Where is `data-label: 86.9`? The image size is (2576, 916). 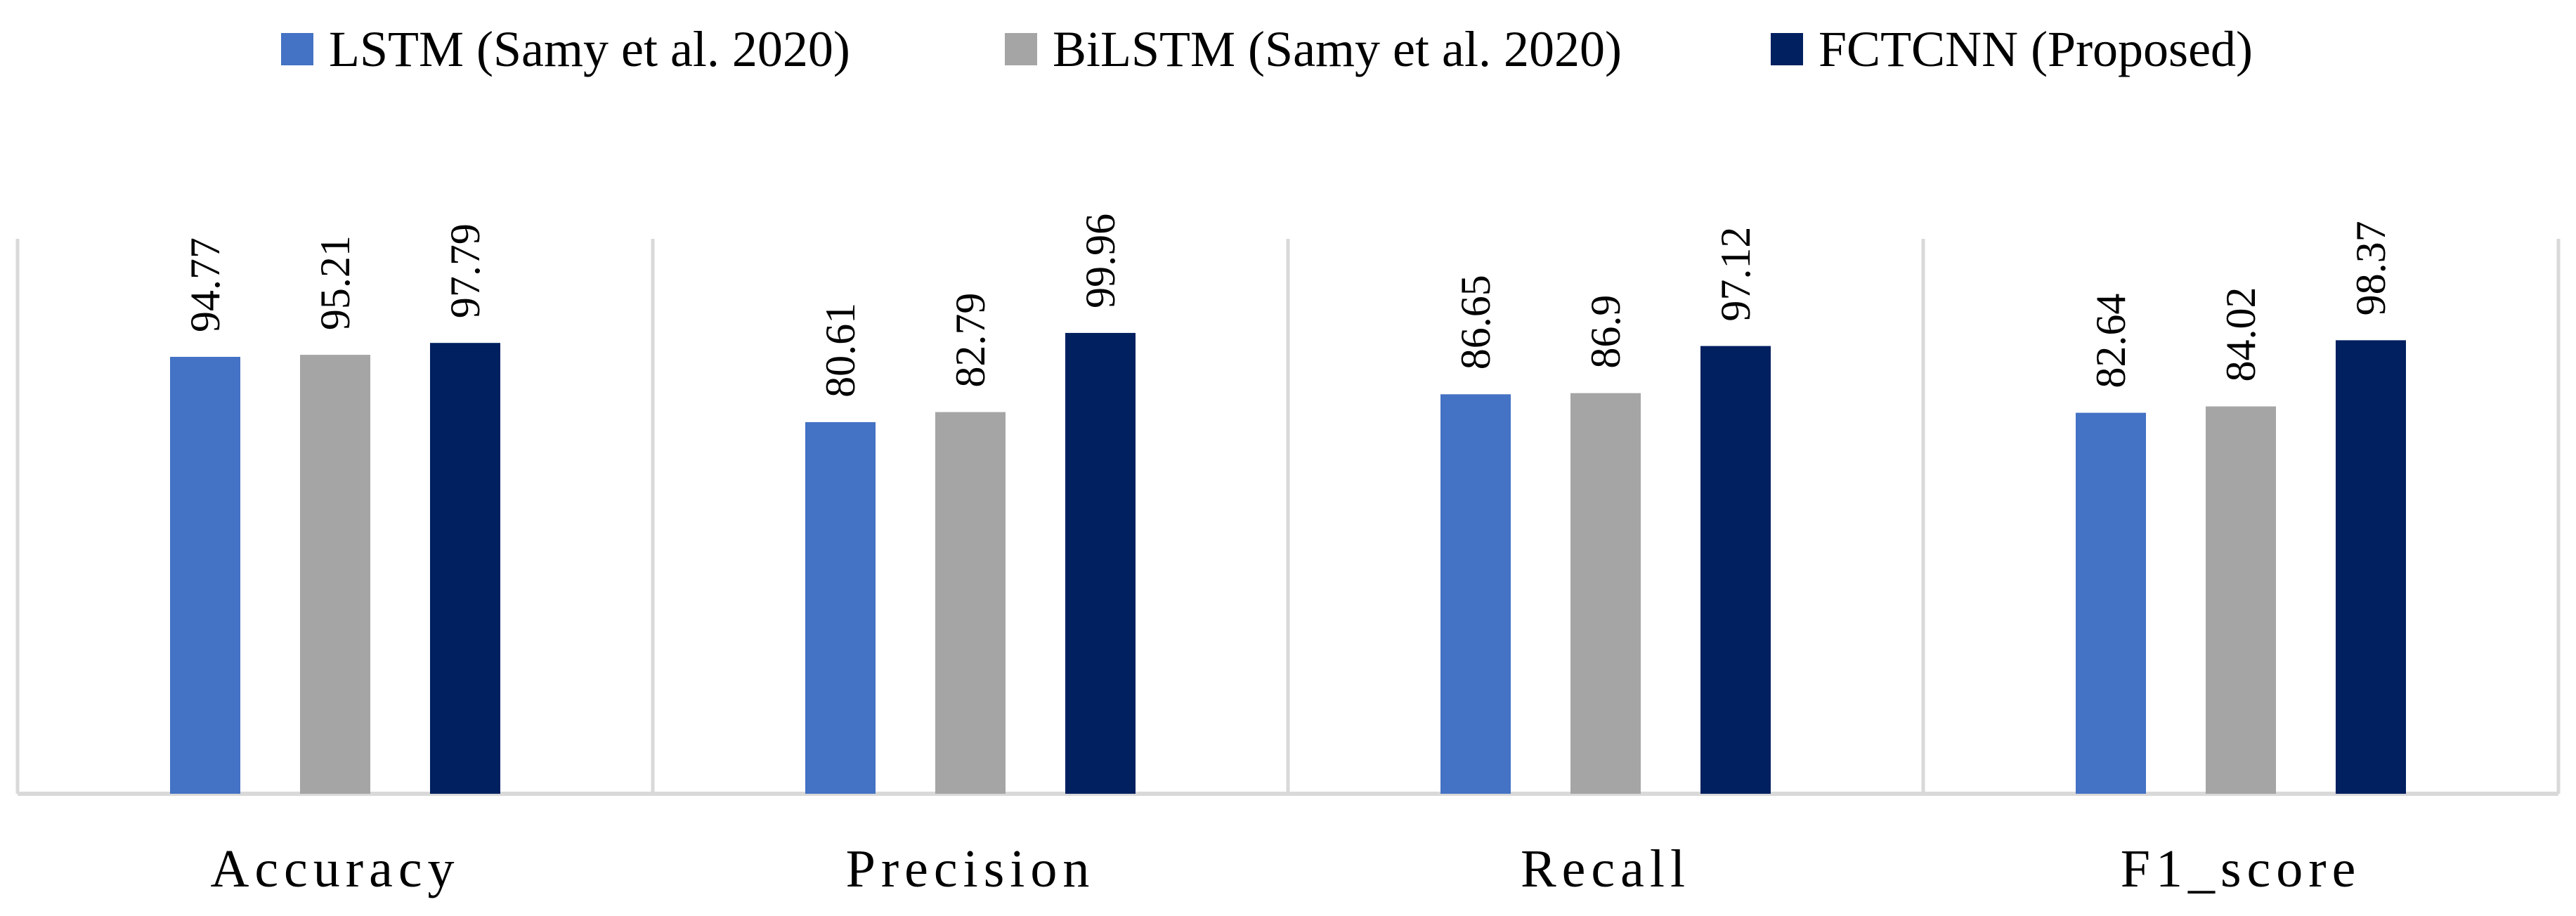
data-label: 86.9 is located at coordinates (1605, 332).